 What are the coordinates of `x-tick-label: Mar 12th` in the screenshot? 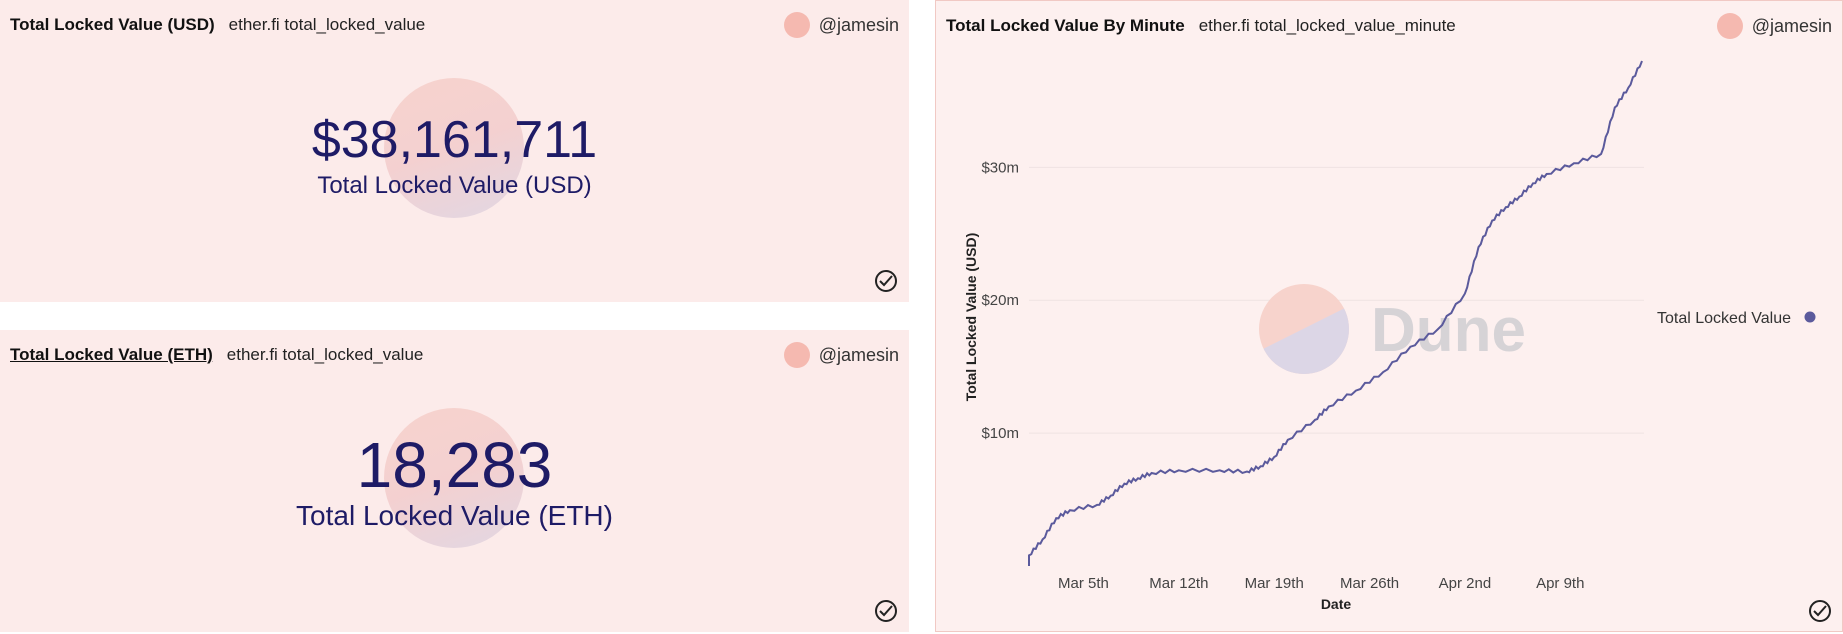 It's located at (1178, 583).